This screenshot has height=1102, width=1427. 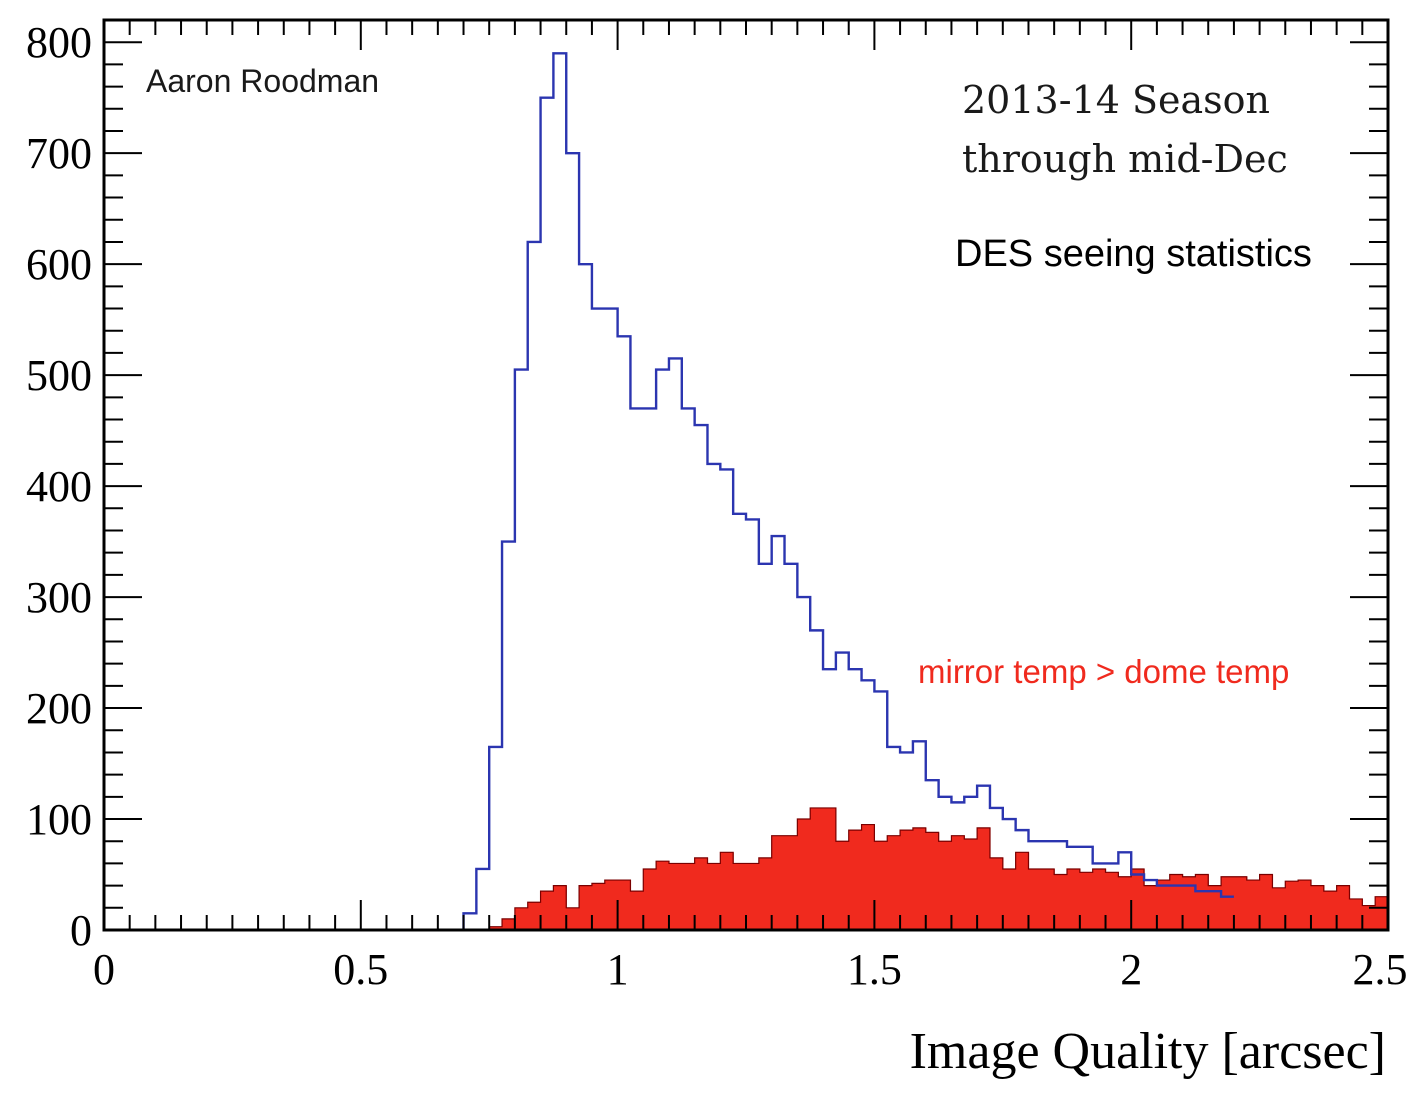 What do you see at coordinates (1133, 254) in the screenshot?
I see `des-seeing-subtitle: DES seeing statistics` at bounding box center [1133, 254].